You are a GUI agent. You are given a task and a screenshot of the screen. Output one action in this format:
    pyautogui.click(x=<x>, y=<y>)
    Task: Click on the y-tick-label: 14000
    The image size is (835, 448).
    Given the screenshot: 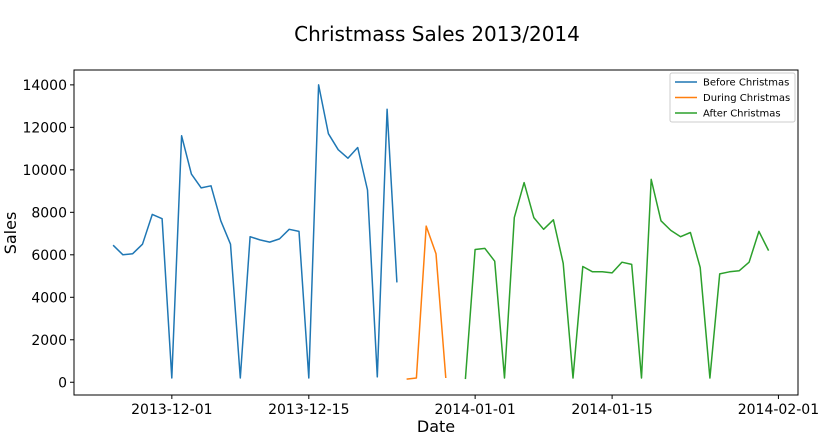 What is the action you would take?
    pyautogui.click(x=44, y=86)
    